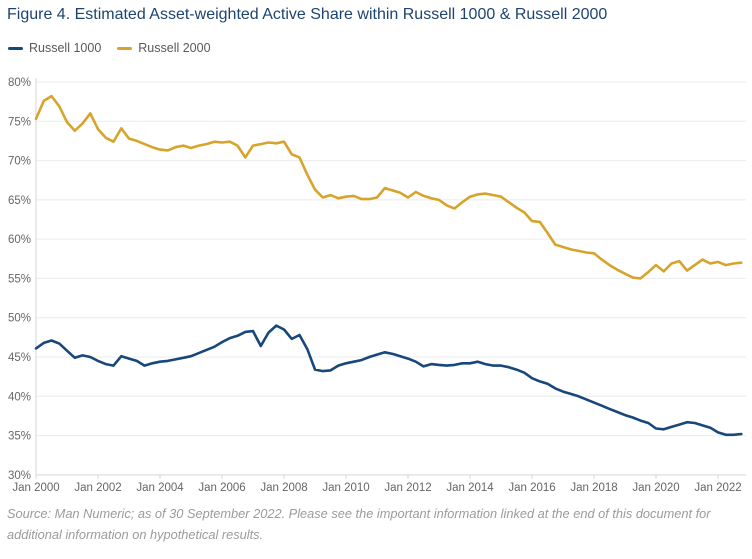  Describe the element at coordinates (15, 48) in the screenshot. I see `legend-marker-russell-1000-icon` at that location.